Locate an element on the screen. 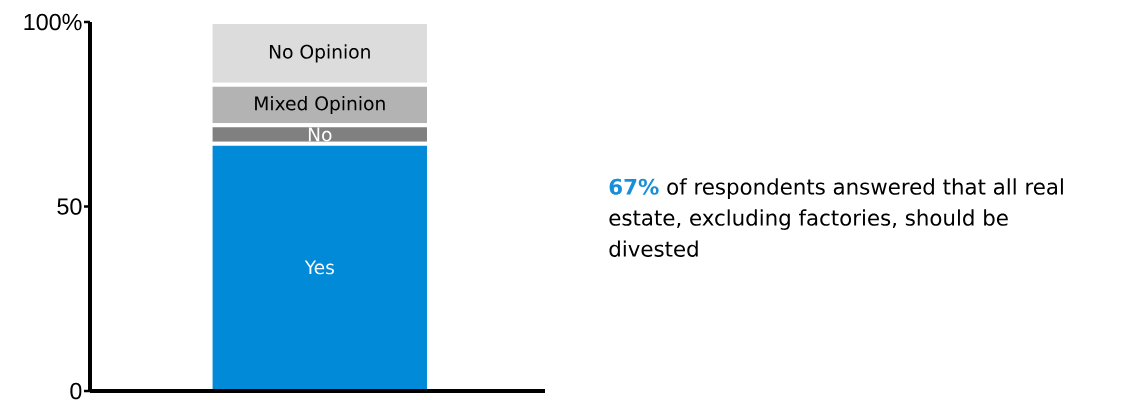 Image resolution: width=1130 pixels, height=400 pixels. series-label: No is located at coordinates (320, 134).